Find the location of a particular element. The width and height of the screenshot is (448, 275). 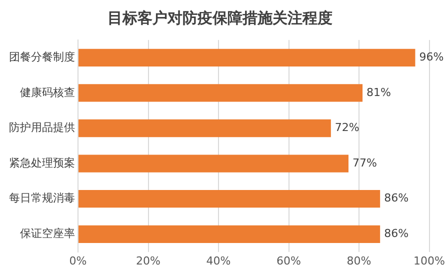

y-tick-label: 保证空座率 is located at coordinates (47, 233).